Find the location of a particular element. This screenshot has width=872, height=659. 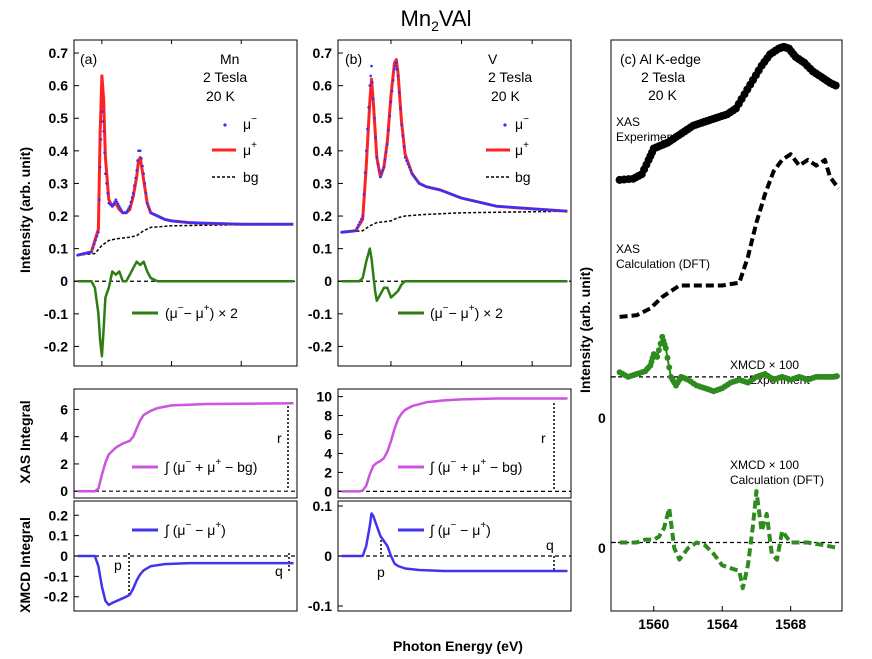

panel-a-label: (a) is located at coordinates (88, 59).